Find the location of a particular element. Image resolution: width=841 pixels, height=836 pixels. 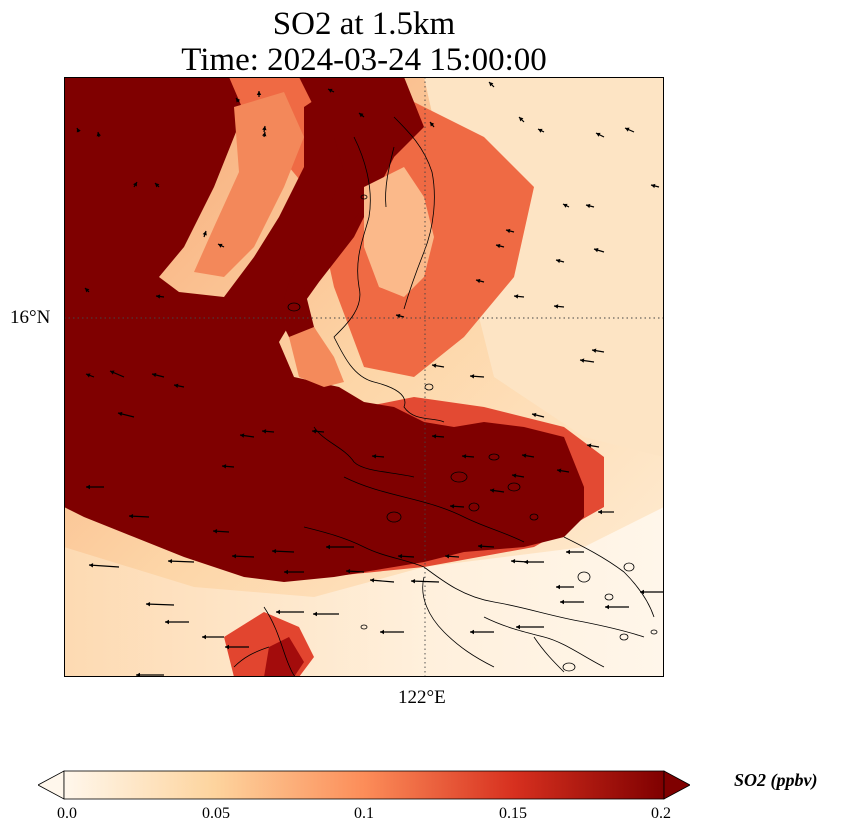

colorbar is located at coordinates (364, 785).